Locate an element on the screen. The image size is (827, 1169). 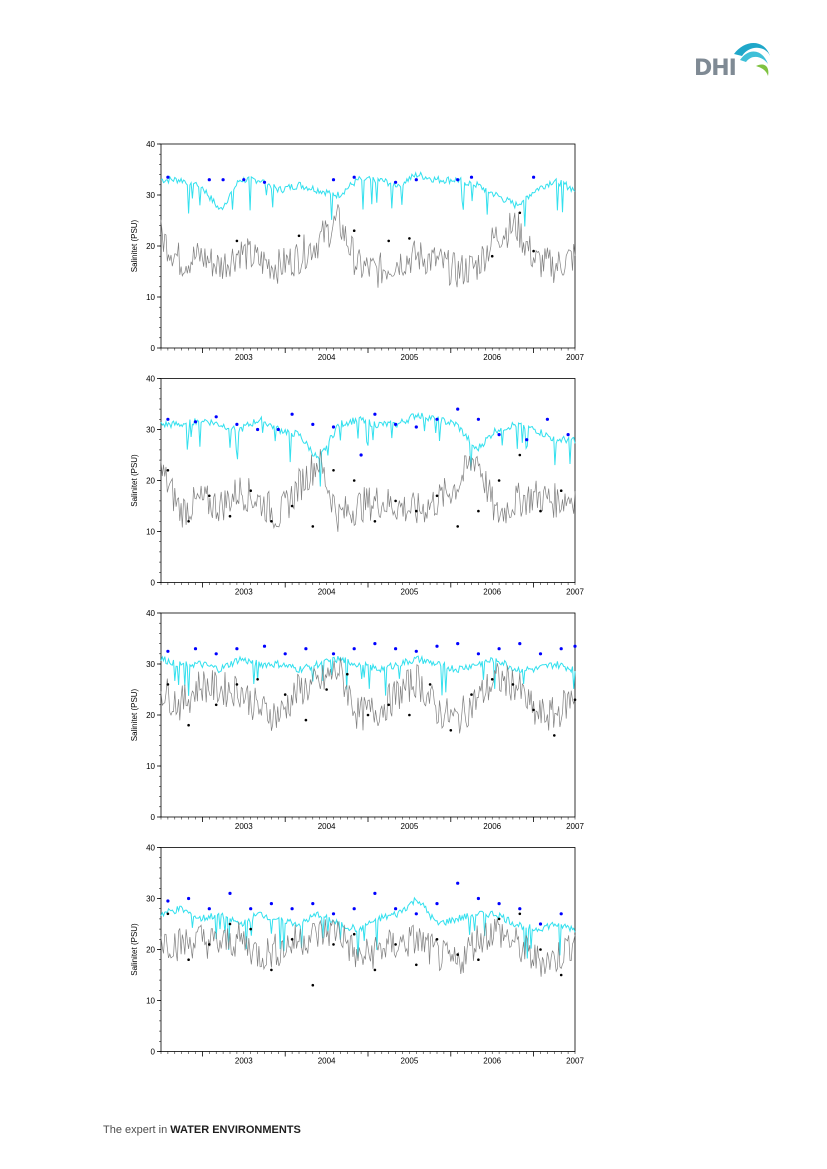
dhi-wave-icon is located at coordinates (752, 59).